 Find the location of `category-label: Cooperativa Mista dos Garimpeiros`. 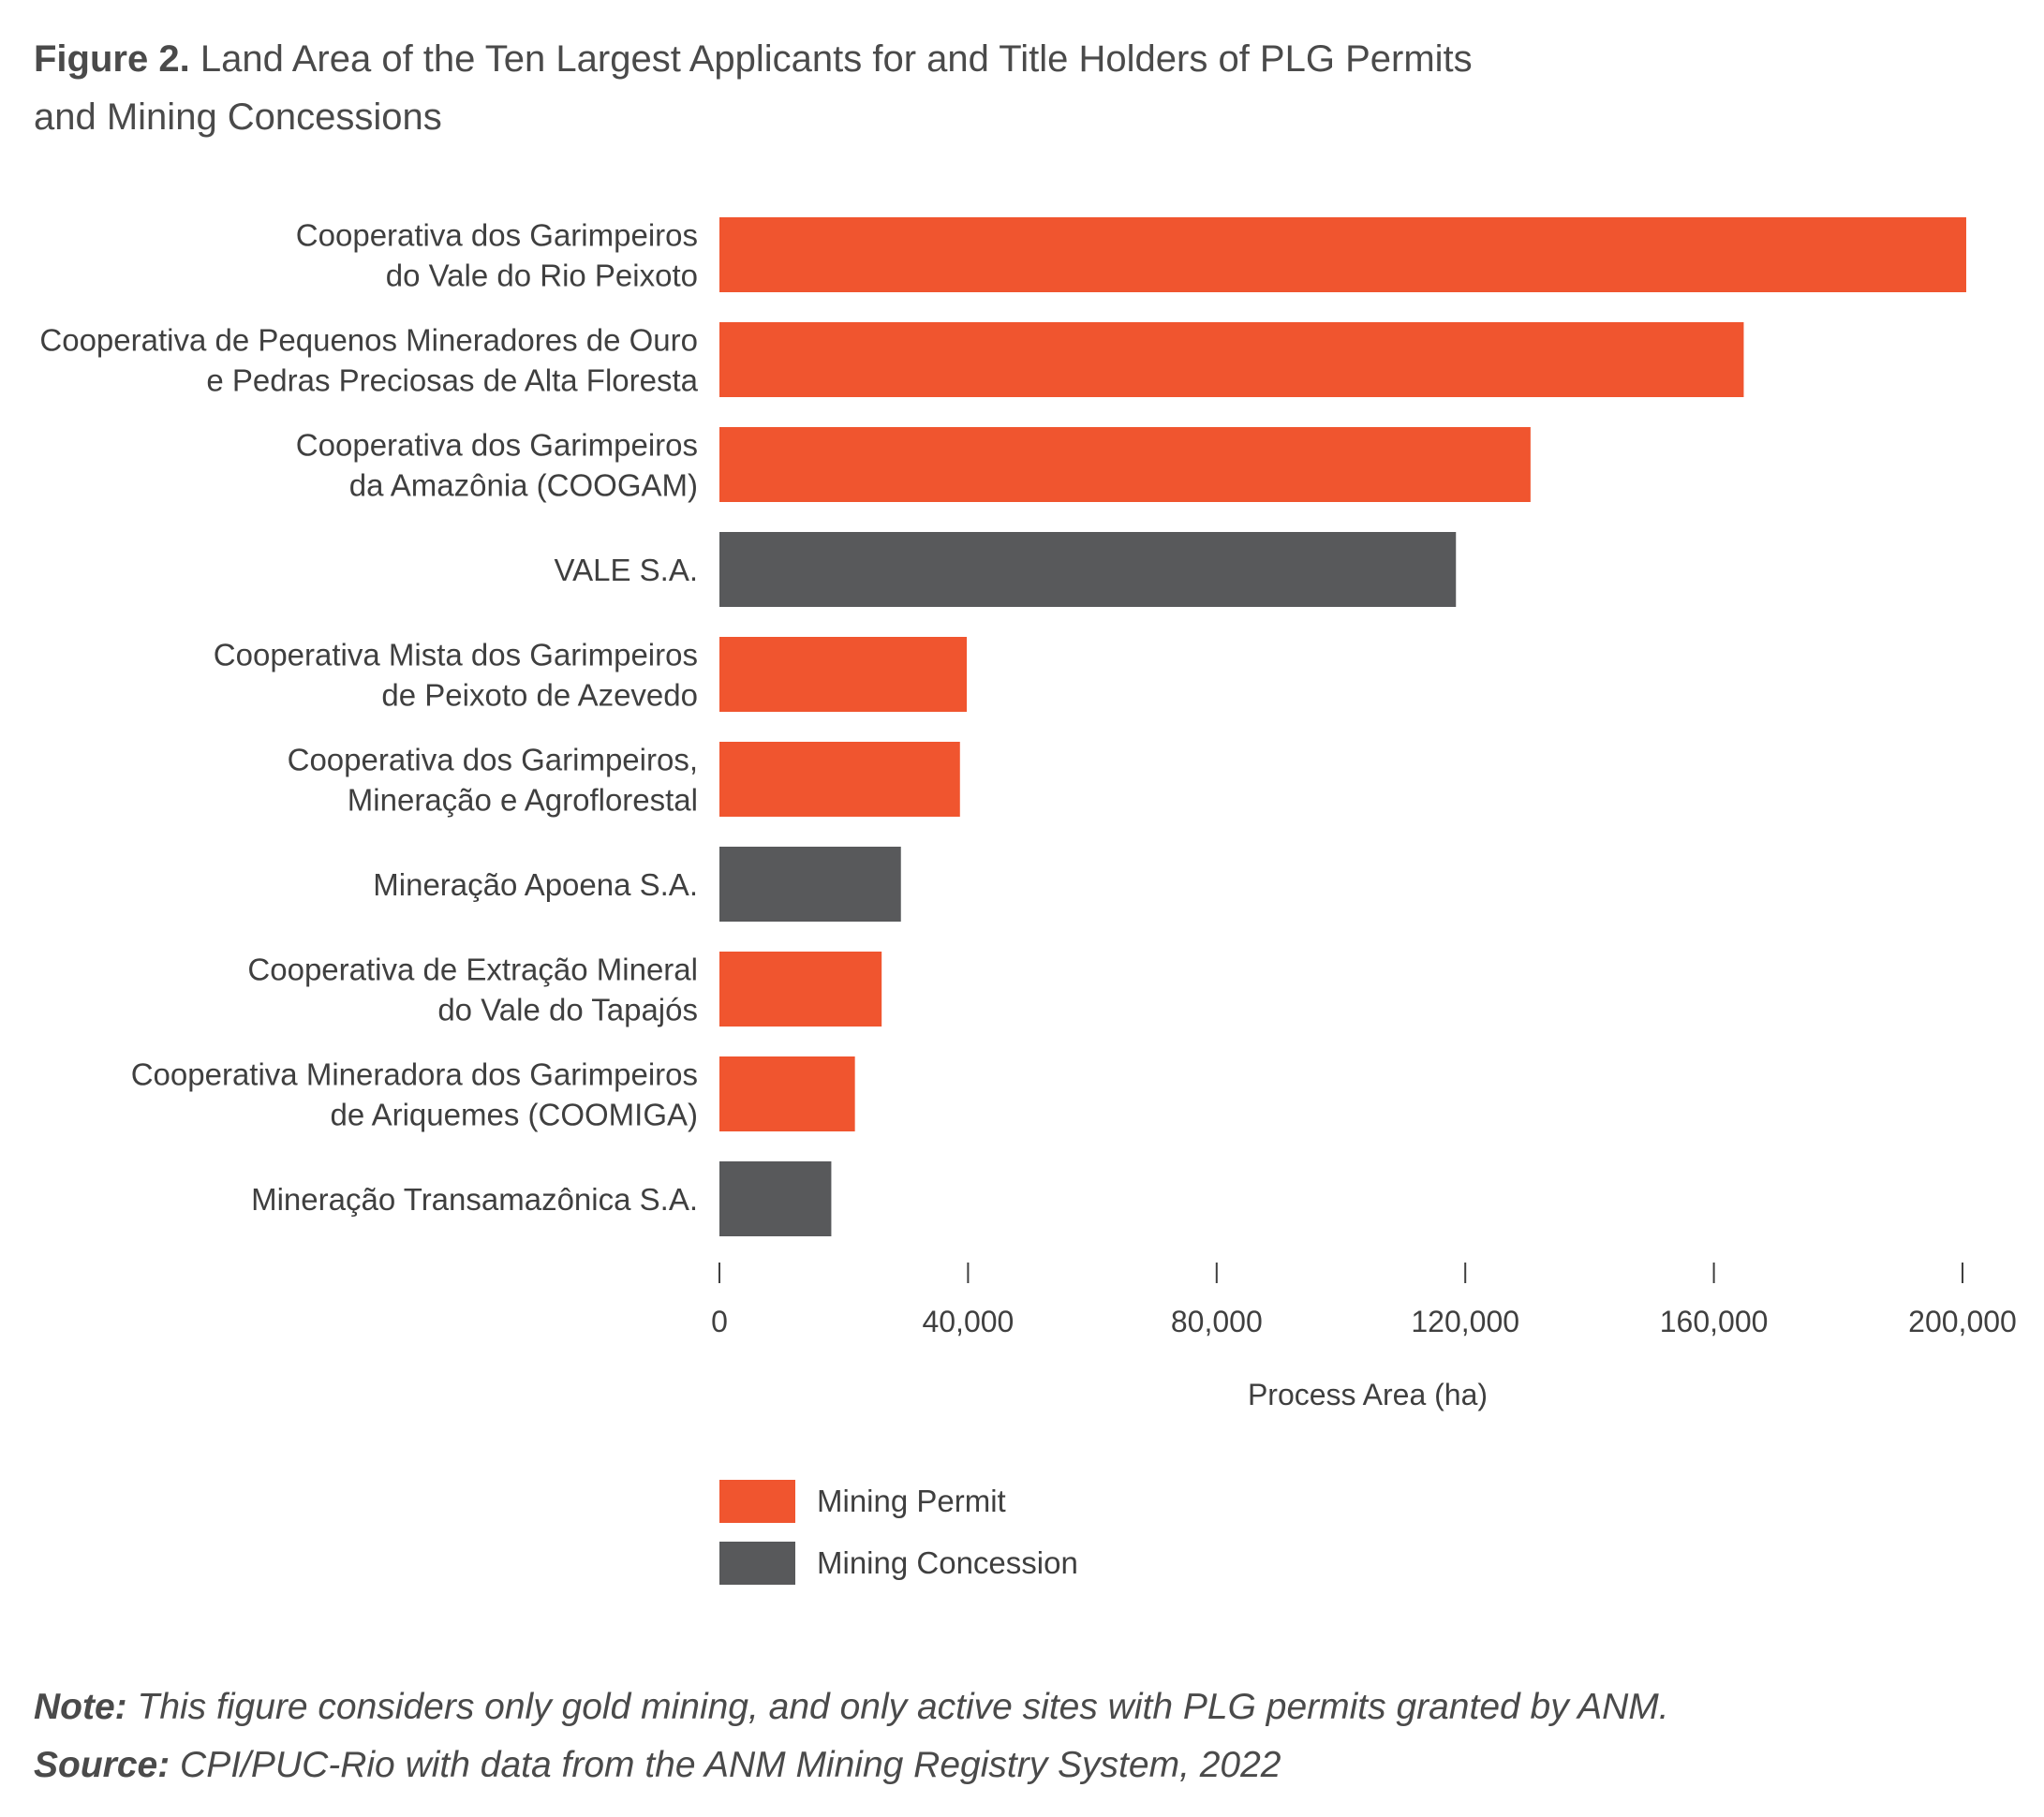

category-label: Cooperativa Mista dos Garimpeiros is located at coordinates (456, 655).